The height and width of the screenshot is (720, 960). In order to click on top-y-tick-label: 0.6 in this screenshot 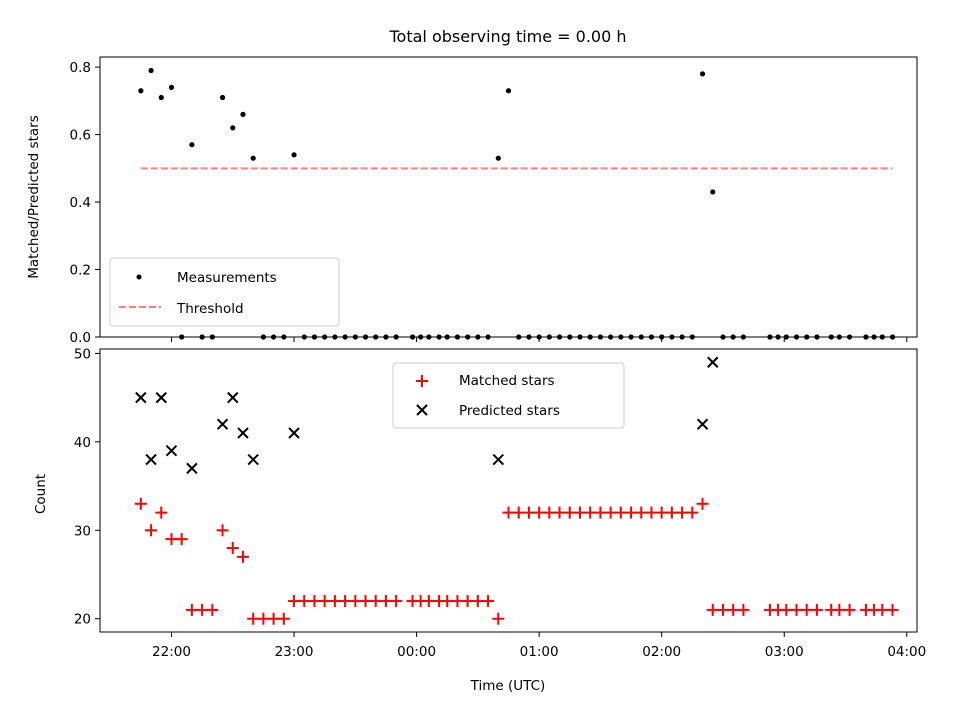, I will do `click(80, 136)`.